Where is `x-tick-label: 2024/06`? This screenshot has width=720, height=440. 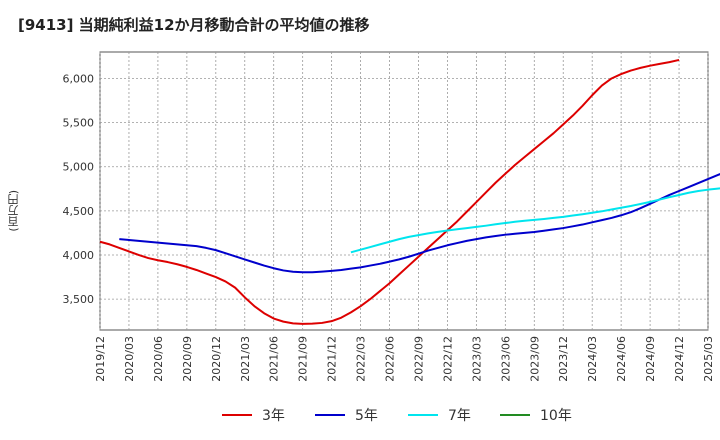 x-tick-label: 2024/06 is located at coordinates (621, 359).